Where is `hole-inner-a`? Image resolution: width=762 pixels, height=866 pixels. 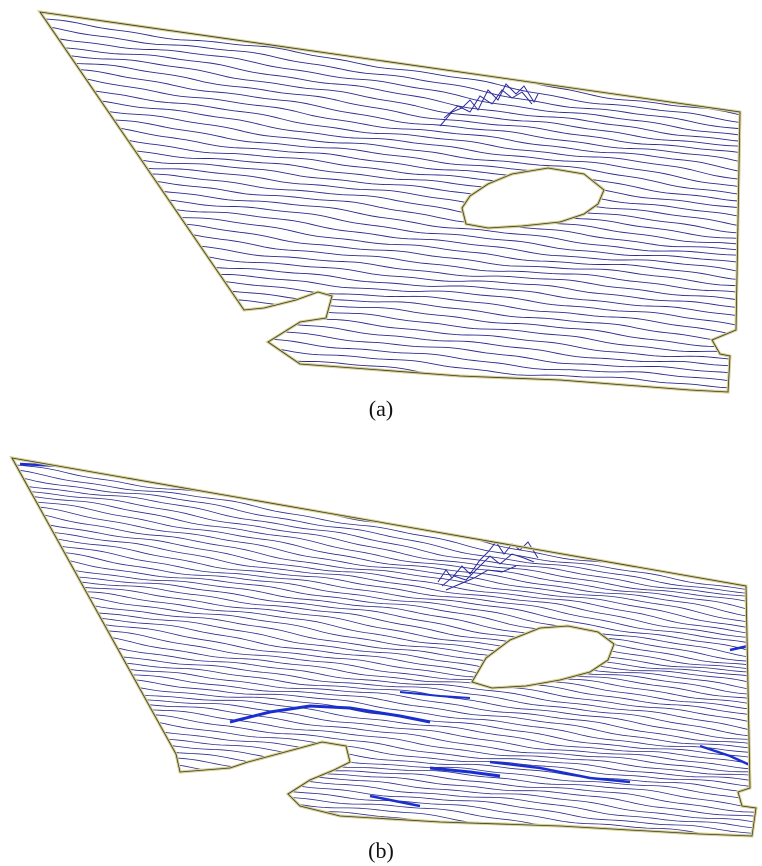 hole-inner-a is located at coordinates (533, 198).